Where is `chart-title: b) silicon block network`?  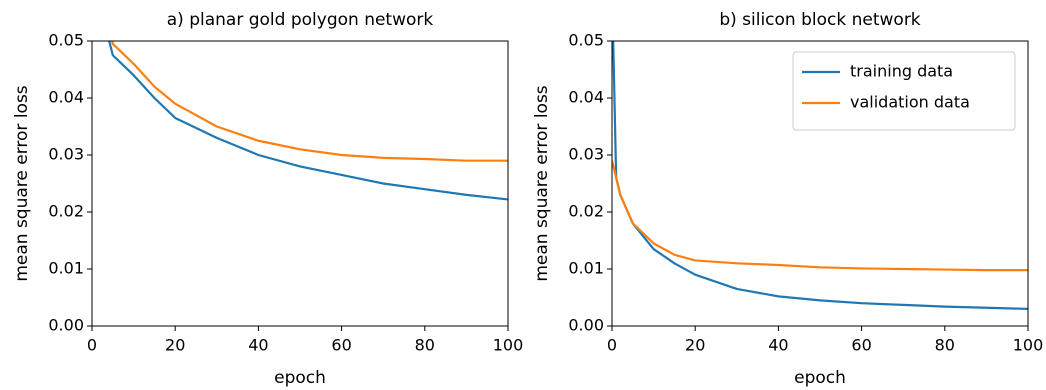 chart-title: b) silicon block network is located at coordinates (819, 20).